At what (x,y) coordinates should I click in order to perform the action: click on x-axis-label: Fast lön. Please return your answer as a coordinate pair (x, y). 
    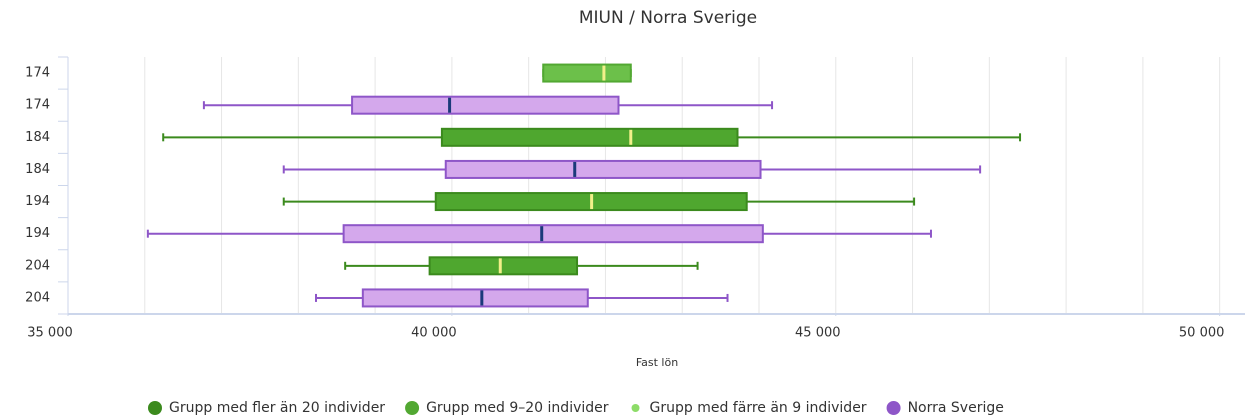
    Looking at the image, I should click on (657, 362).